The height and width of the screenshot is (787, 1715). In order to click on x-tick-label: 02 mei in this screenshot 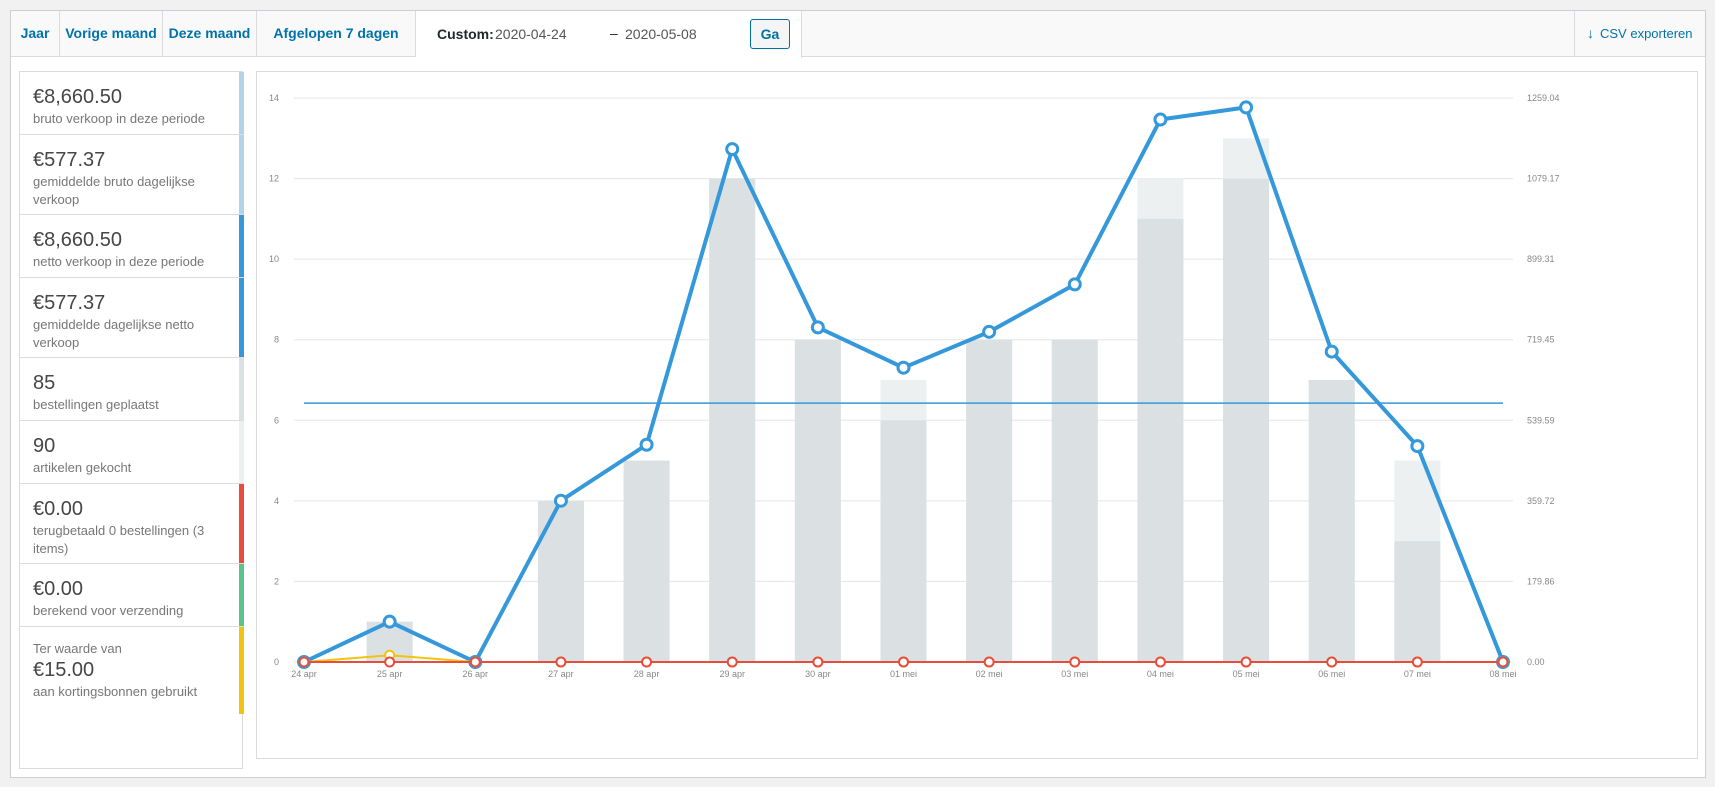, I will do `click(989, 674)`.